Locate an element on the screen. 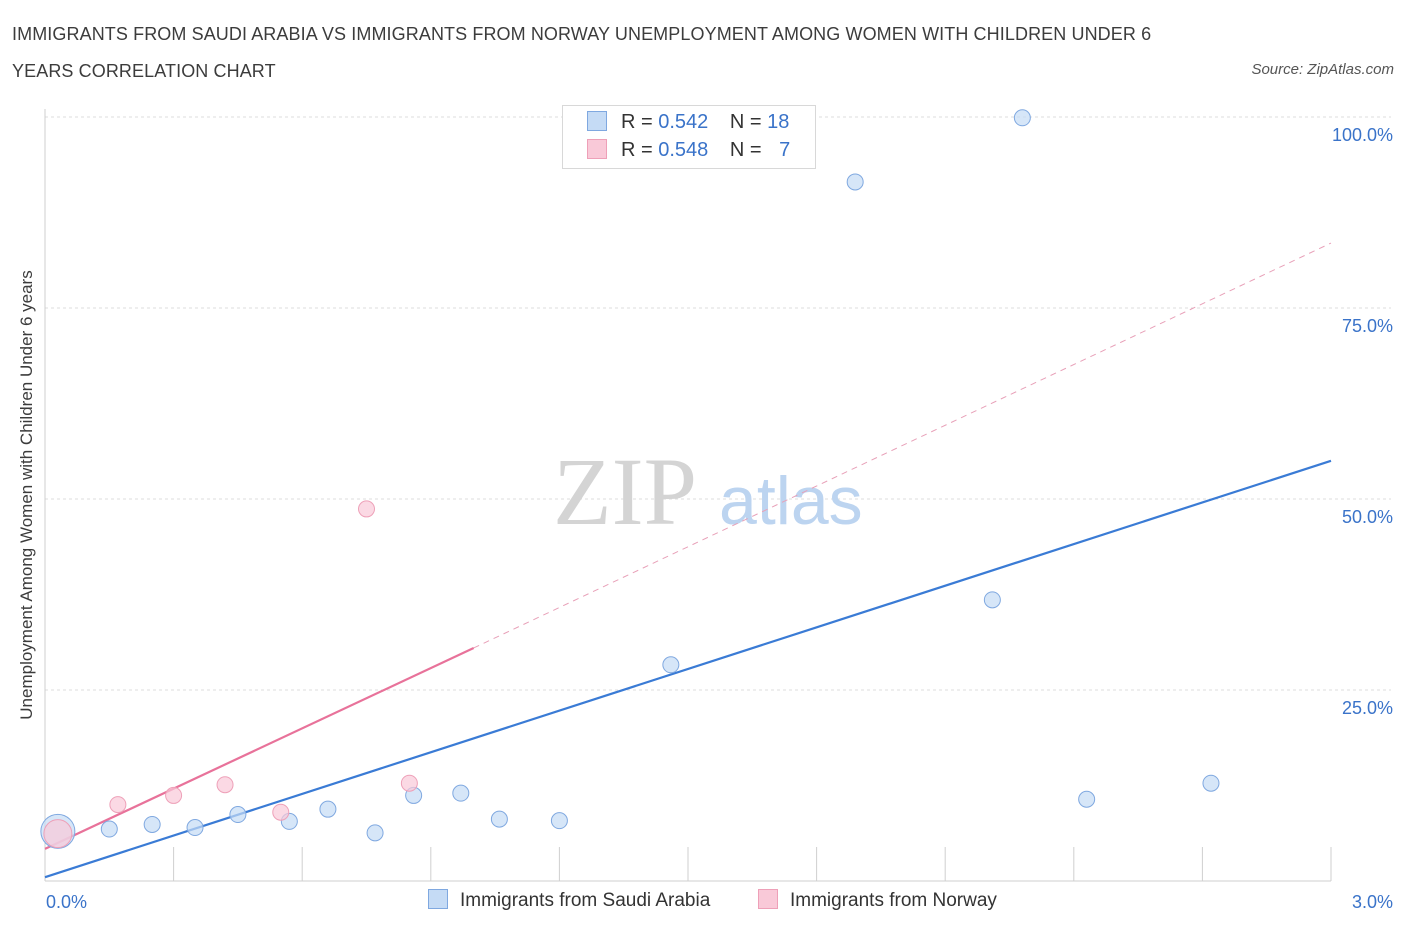 Image resolution: width=1406 pixels, height=930 pixels. correlation-legend: R = 0.542 N = 18 R = 0.548 N = 7 is located at coordinates (689, 137).